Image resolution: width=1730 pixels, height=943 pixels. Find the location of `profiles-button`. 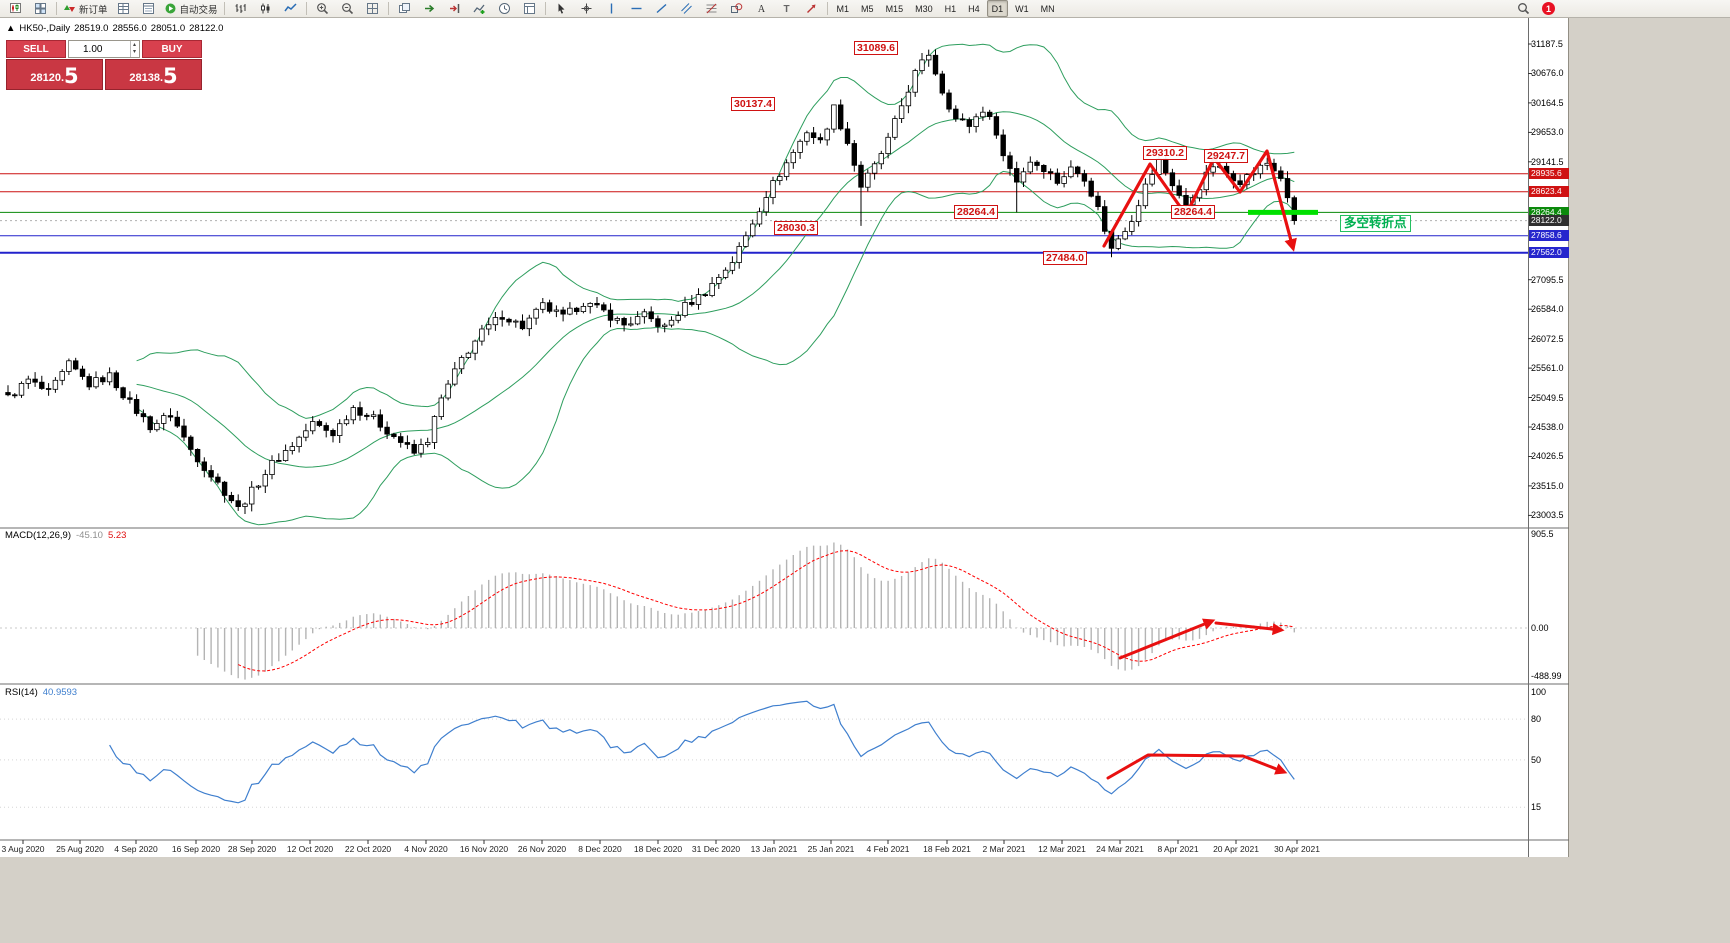

profiles-button is located at coordinates (40, 9).